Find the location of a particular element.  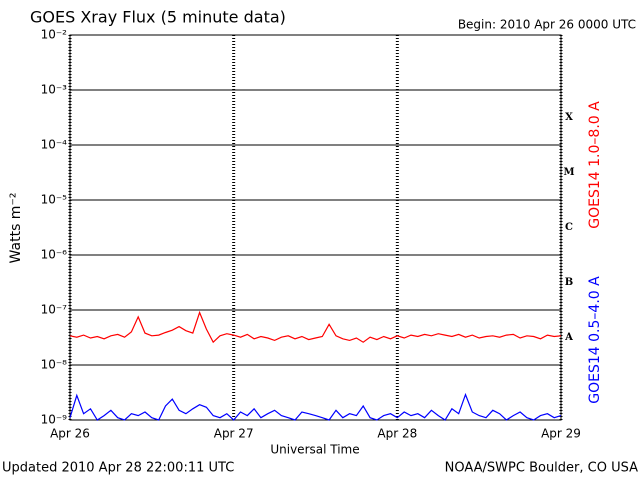

x-tick-label: Apr 28 is located at coordinates (397, 434).